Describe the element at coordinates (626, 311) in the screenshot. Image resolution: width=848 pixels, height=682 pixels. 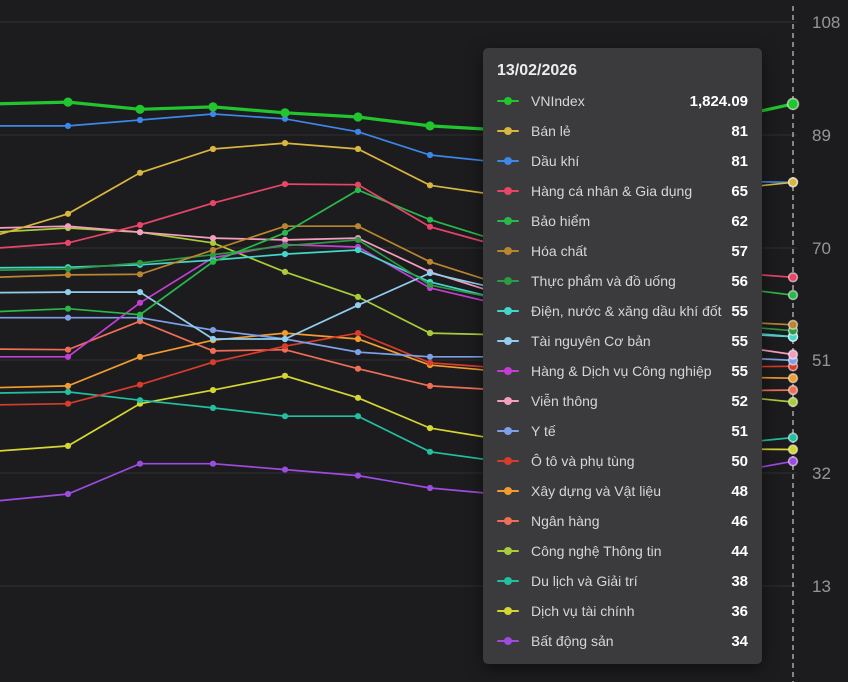
I see `tooltip-series-label: Điện, nước & xăng dầu khí đốt` at that location.